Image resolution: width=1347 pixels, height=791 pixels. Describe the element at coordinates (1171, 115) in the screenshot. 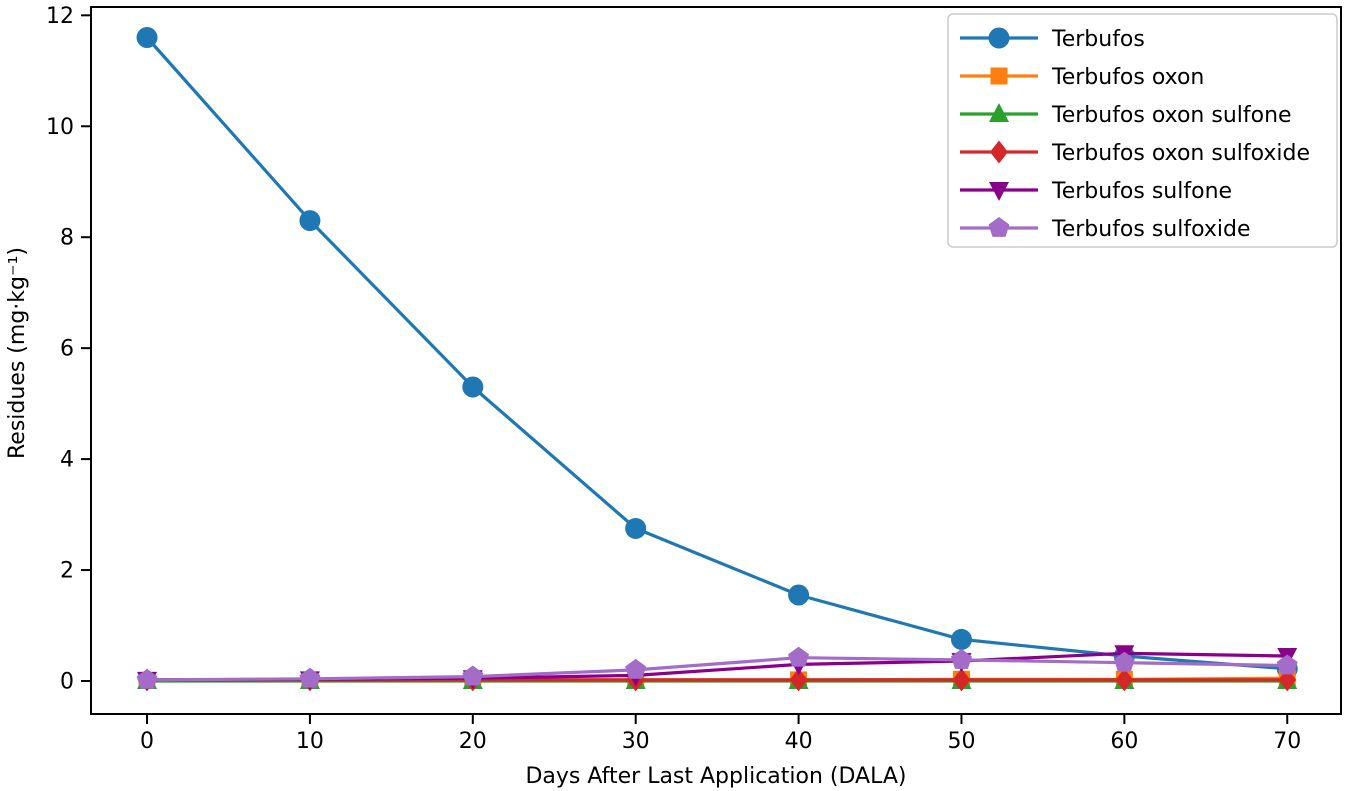

I see `legend-label: Terbufos oxon sulfone` at that location.